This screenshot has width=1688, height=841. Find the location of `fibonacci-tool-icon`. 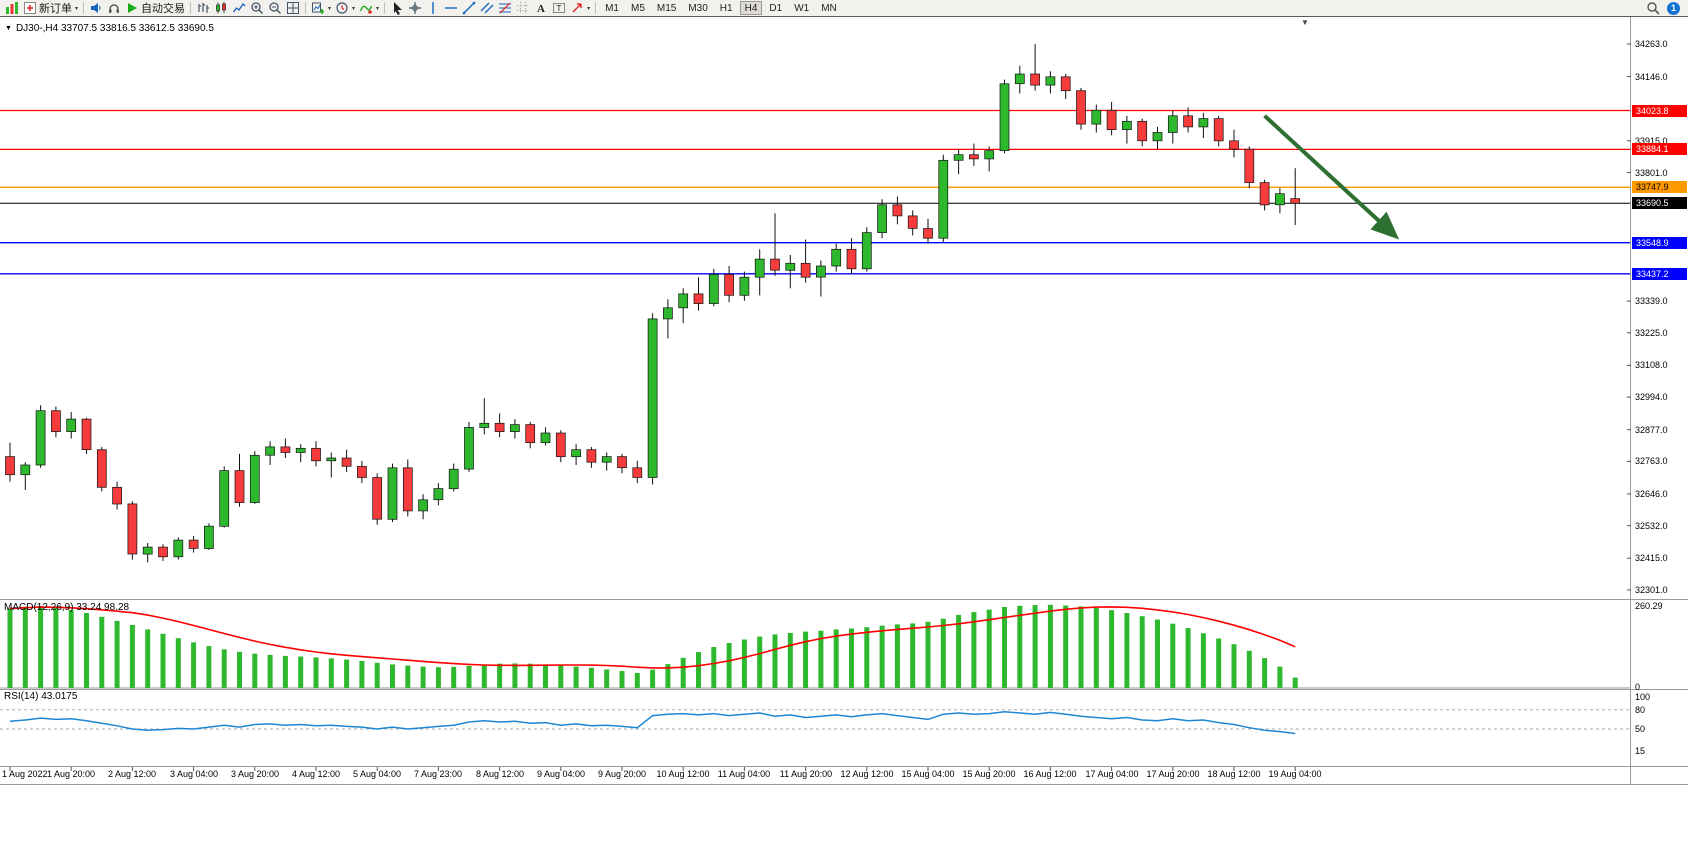

fibonacci-tool-icon is located at coordinates (505, 8).